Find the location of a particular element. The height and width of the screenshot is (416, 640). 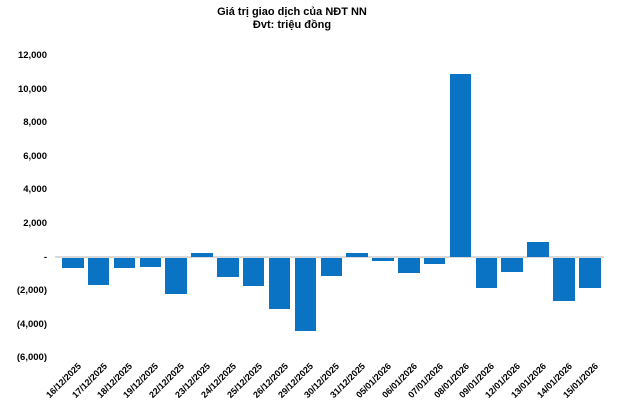

bar-26-12-2025 is located at coordinates (279, 283).